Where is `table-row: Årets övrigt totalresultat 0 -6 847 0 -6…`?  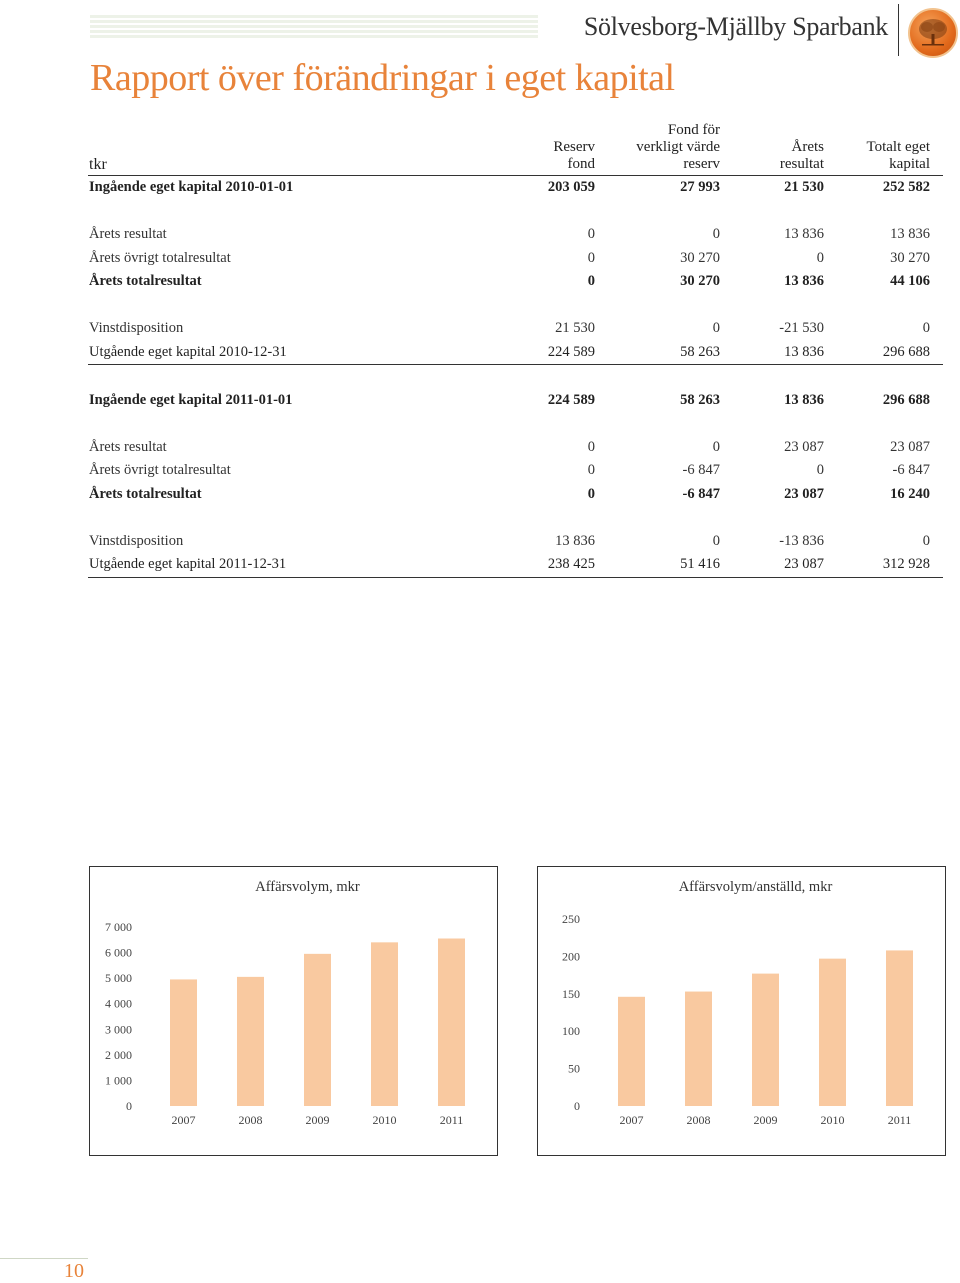
table-row: Årets övrigt totalresultat 0 -6 847 0 -6… is located at coordinates (509, 470).